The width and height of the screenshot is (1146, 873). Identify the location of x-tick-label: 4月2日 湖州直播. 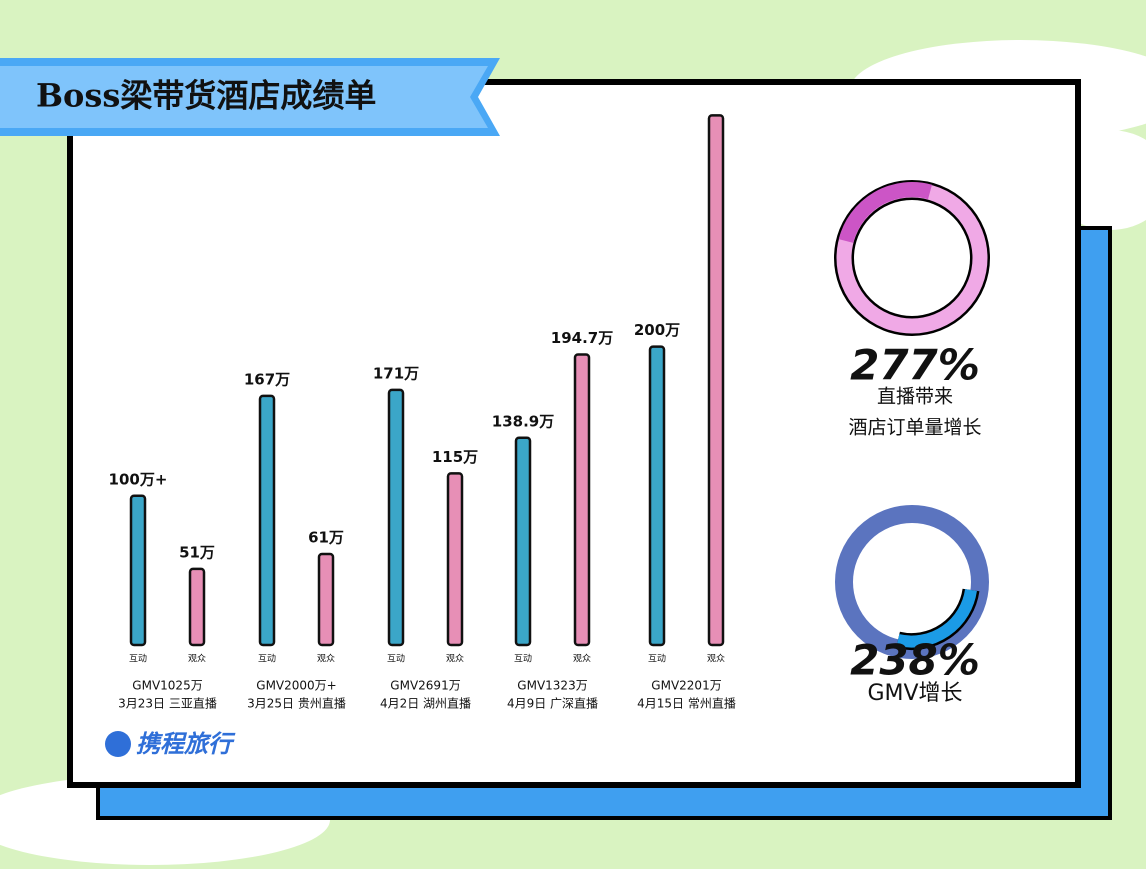
(425, 703).